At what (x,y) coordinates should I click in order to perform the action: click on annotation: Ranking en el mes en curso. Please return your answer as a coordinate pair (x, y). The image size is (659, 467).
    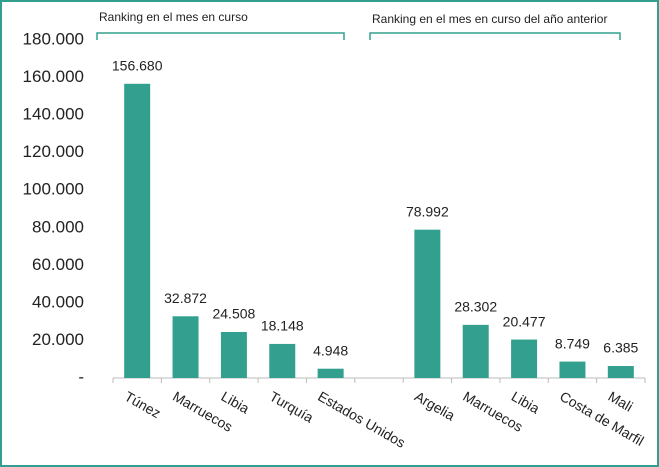
    Looking at the image, I should click on (173, 17).